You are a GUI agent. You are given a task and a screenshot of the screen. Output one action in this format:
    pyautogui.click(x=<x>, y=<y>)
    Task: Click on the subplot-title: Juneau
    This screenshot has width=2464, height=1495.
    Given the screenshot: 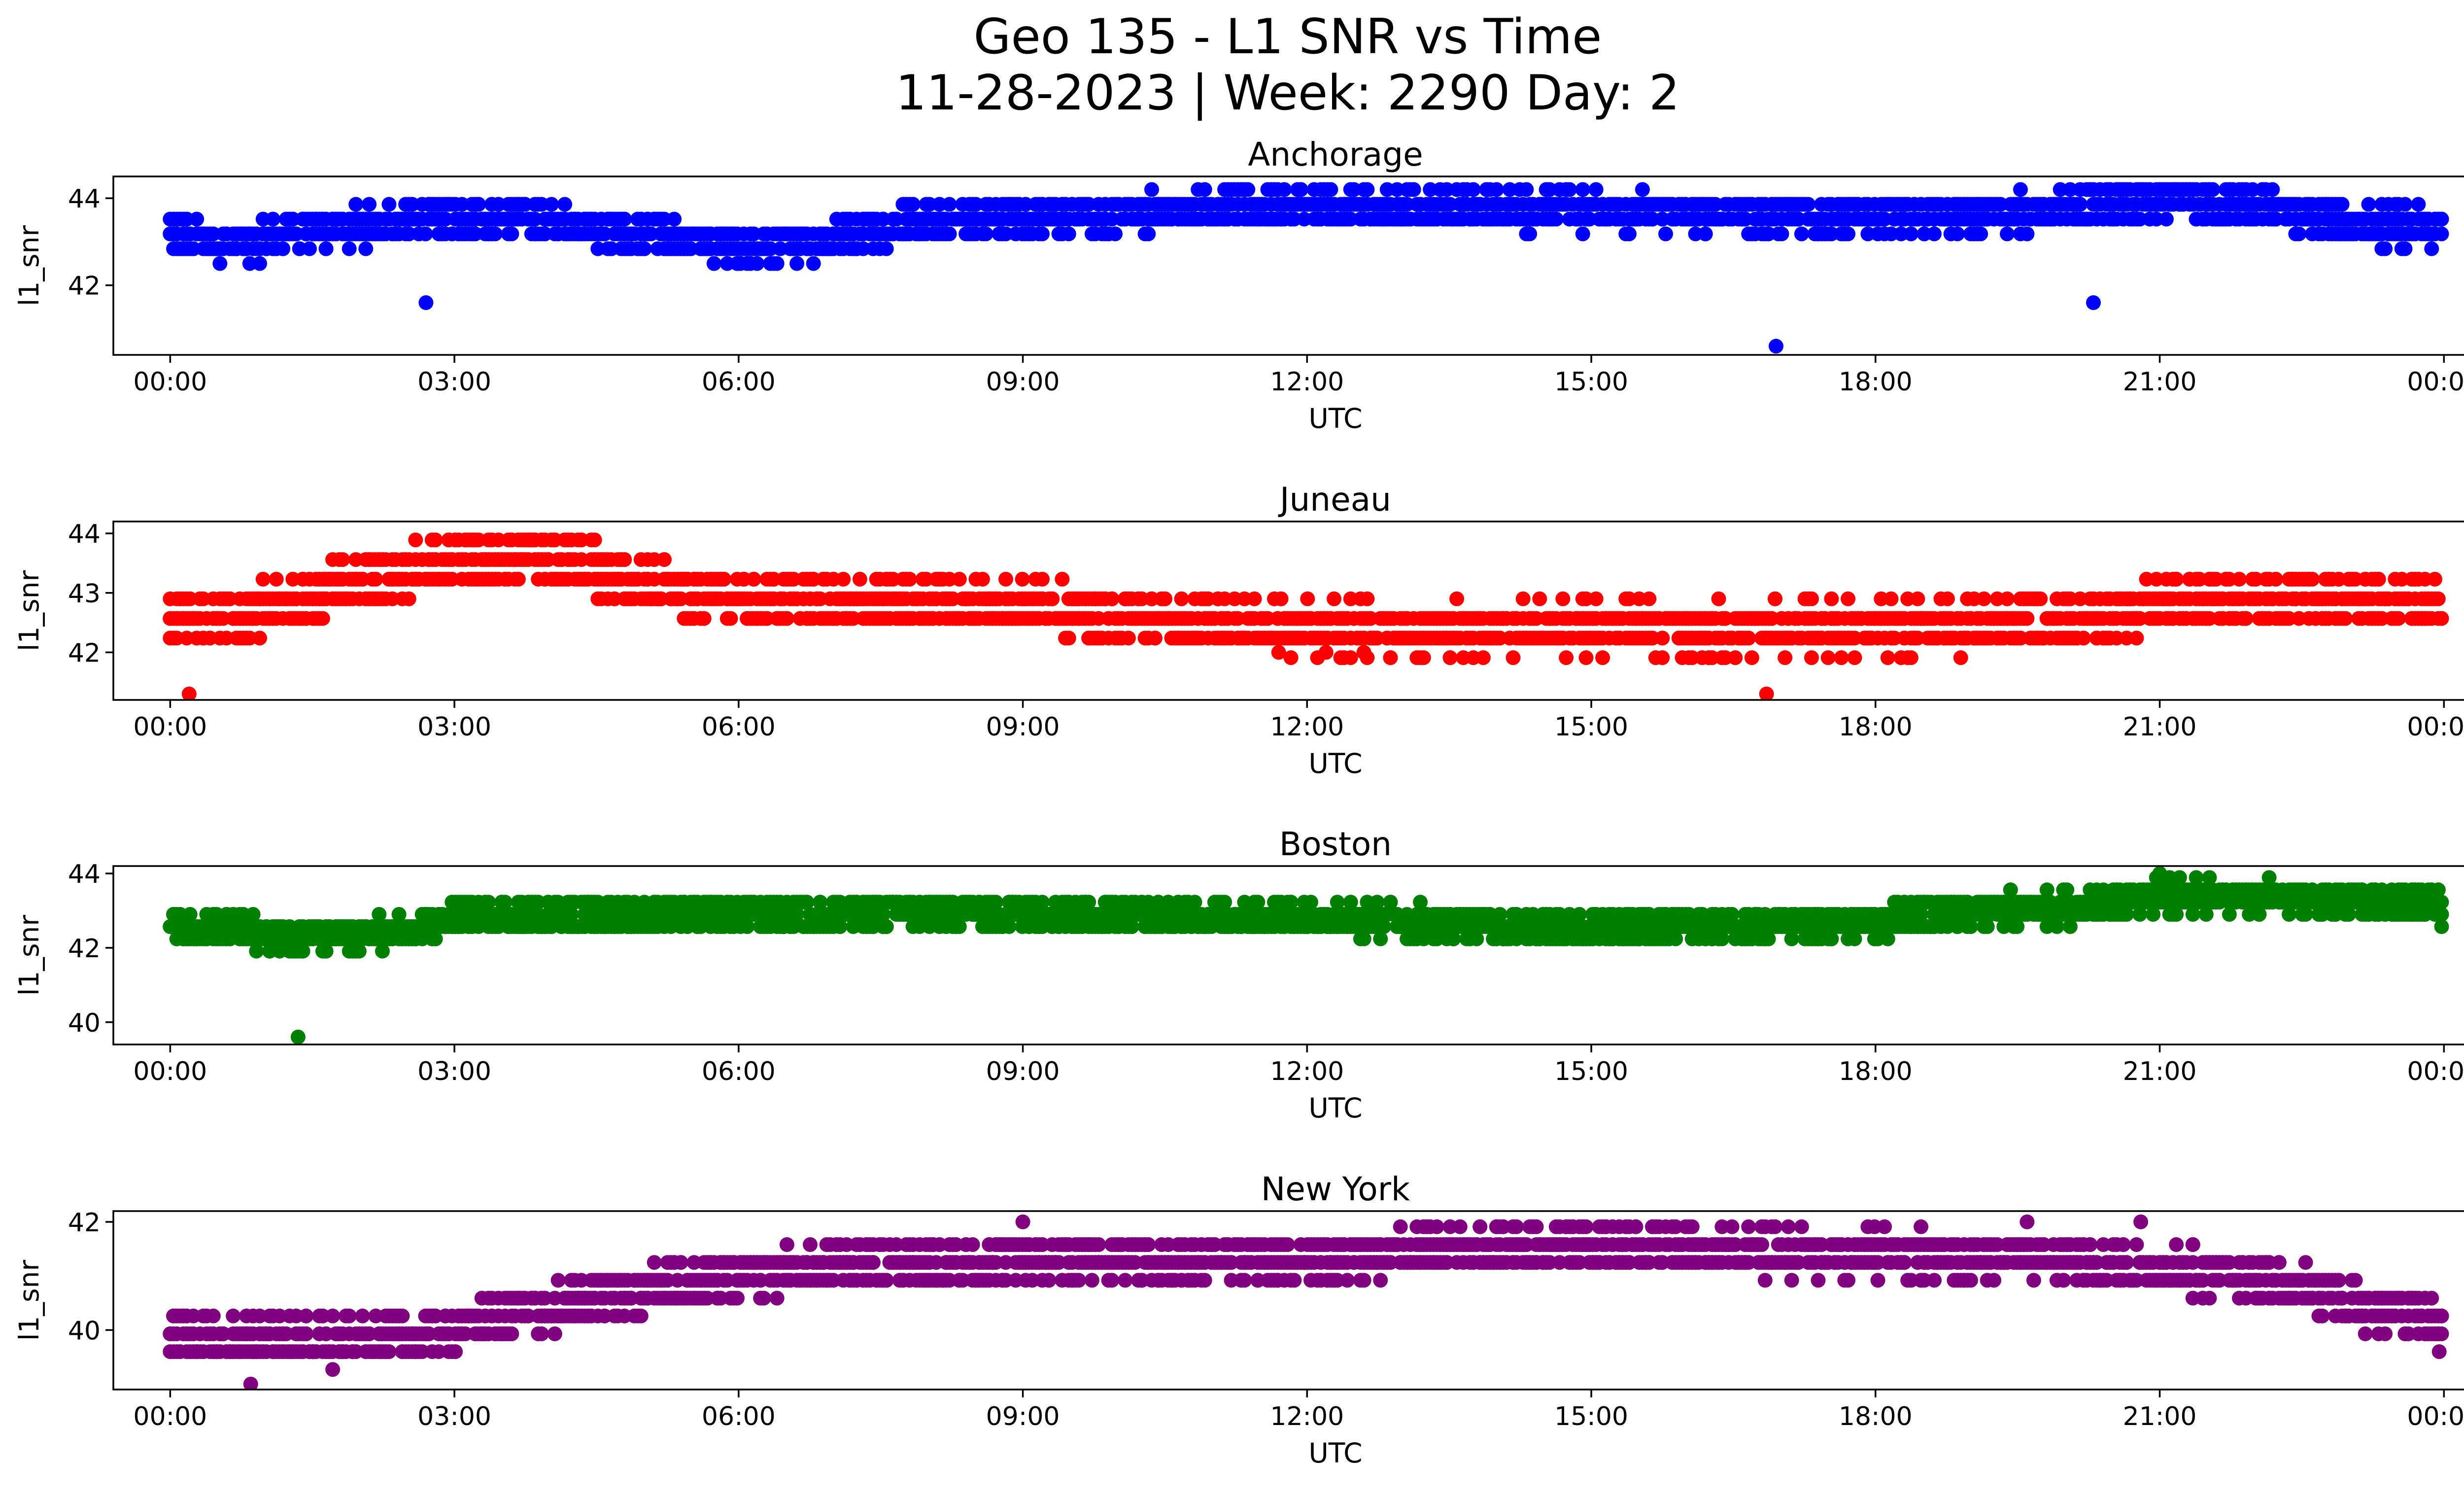 What is the action you would take?
    pyautogui.click(x=1334, y=500)
    